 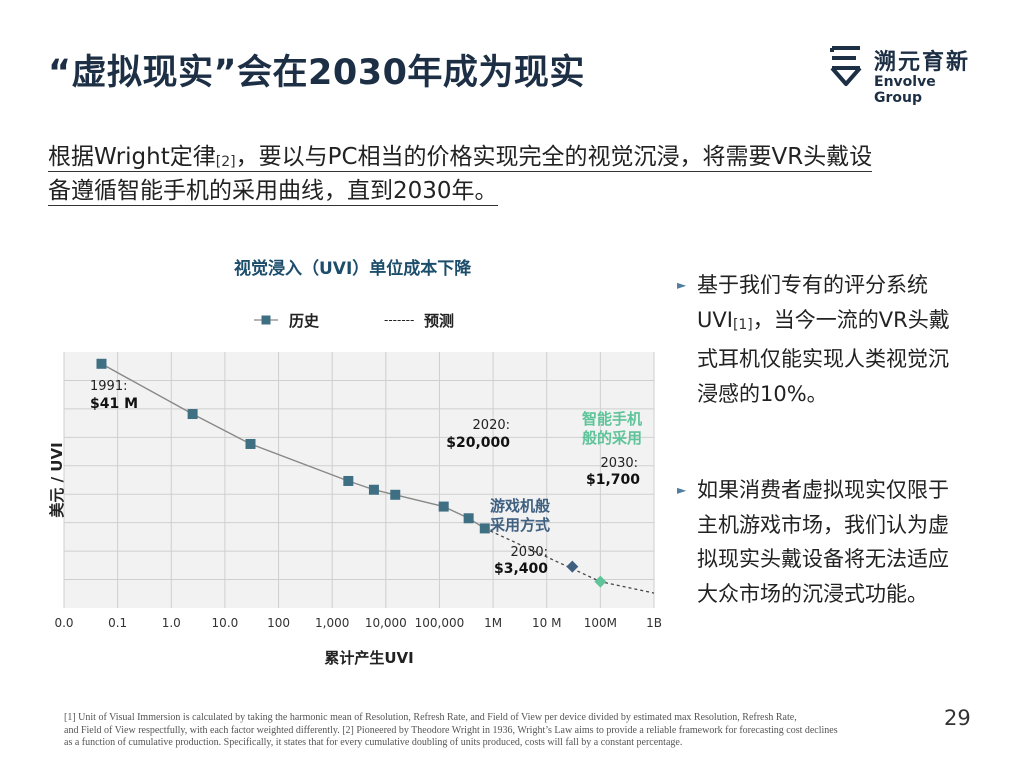 I want to click on bullet-text-part: UVI, so click(x=715, y=319).